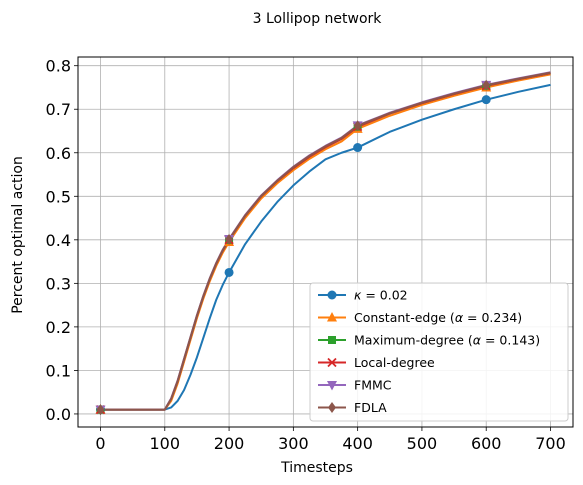  I want to click on x-tick-label: 500, so click(422, 443).